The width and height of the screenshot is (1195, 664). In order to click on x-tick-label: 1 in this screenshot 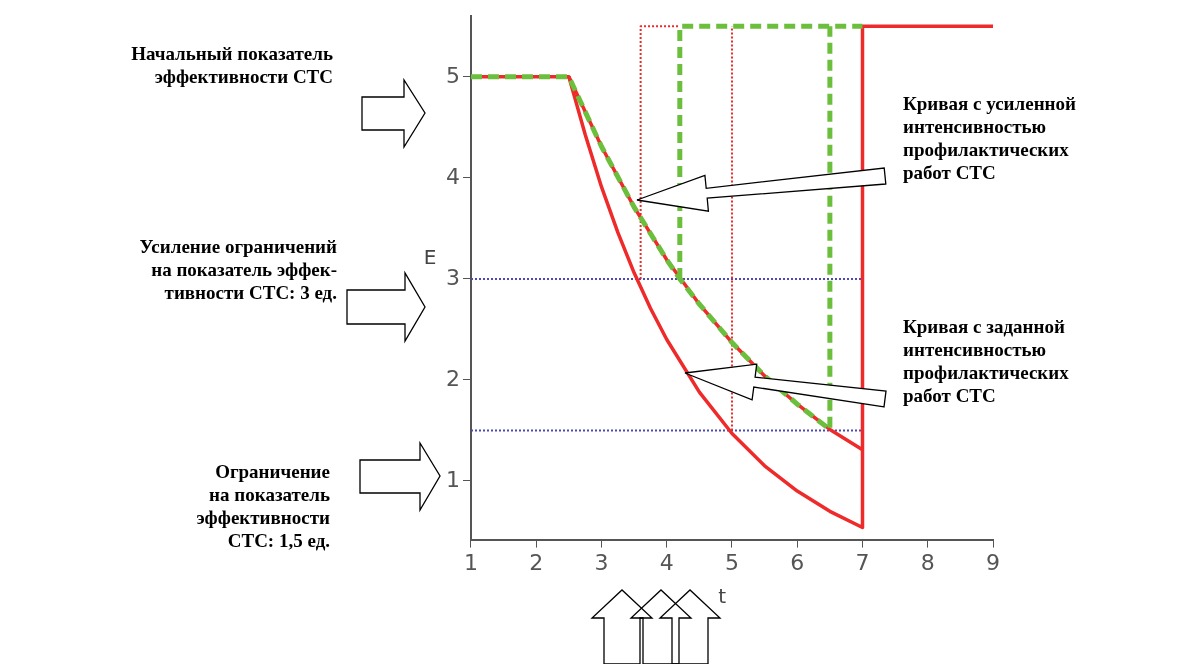, I will do `click(471, 562)`.